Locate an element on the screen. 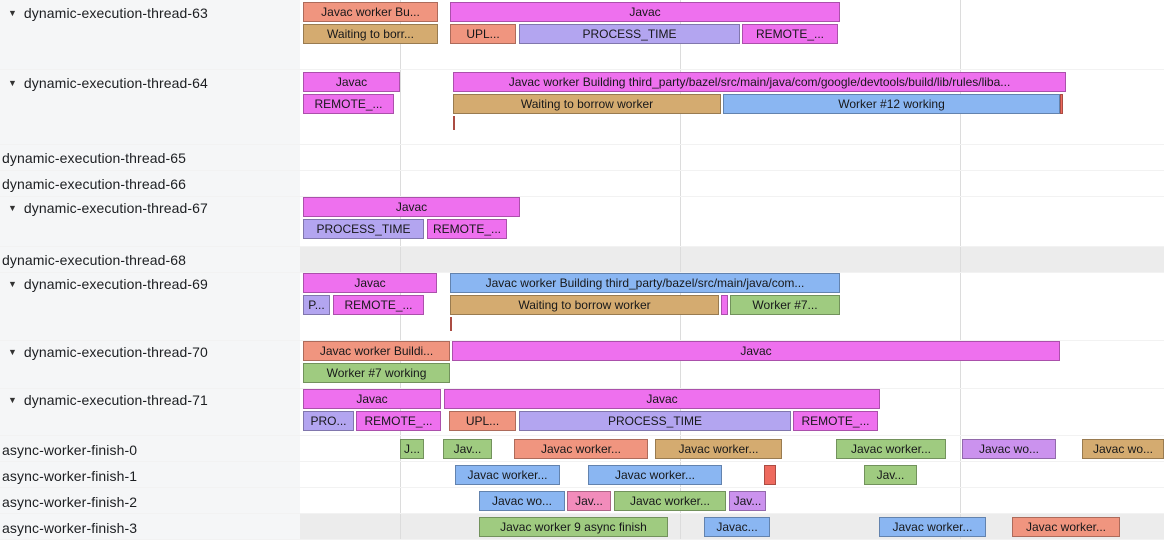 This screenshot has width=1164, height=540. track-header: ▼ dynamic-execution-thread-71 is located at coordinates (104, 400).